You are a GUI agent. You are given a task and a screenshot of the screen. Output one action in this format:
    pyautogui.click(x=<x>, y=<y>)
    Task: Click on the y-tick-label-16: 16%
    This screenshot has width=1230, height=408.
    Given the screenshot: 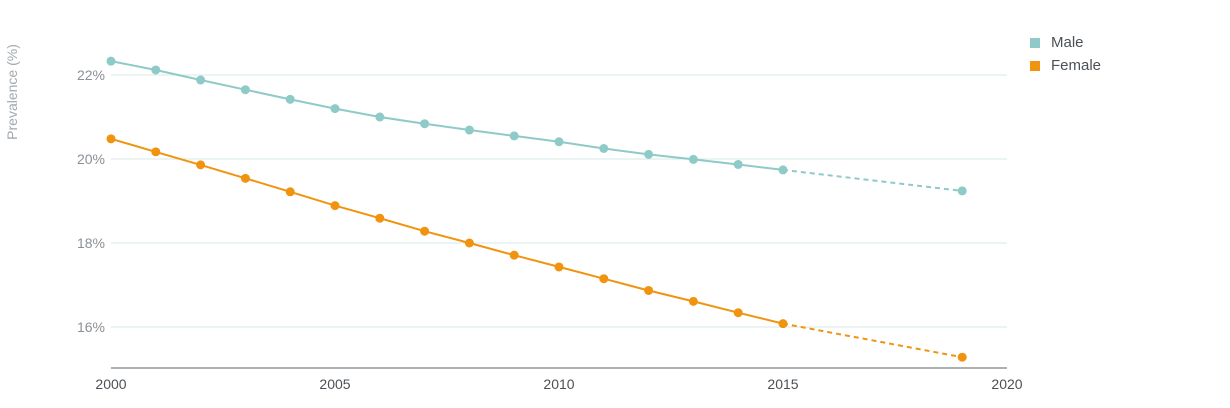 What is the action you would take?
    pyautogui.click(x=91, y=327)
    